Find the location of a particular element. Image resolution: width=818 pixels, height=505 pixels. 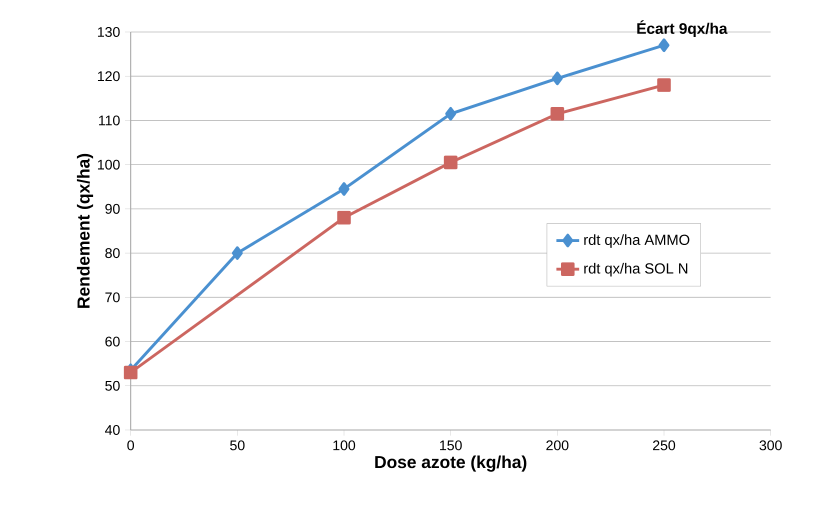

y-tick-label: 130 is located at coordinates (109, 32).